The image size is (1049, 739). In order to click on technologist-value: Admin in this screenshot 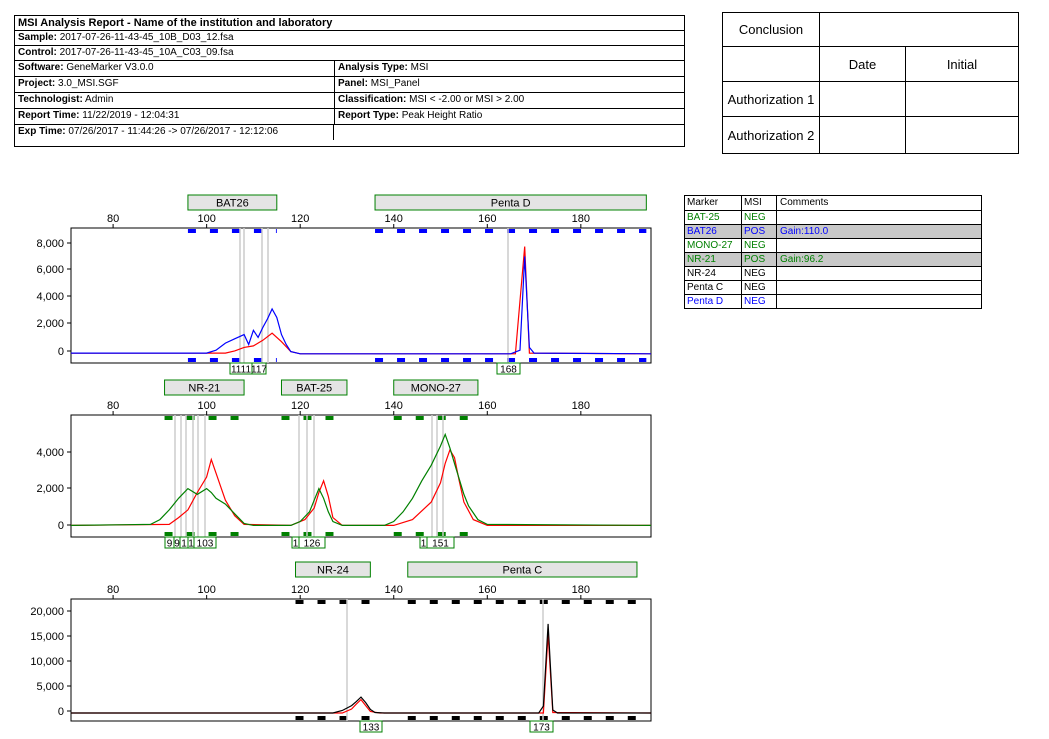, I will do `click(99, 99)`.